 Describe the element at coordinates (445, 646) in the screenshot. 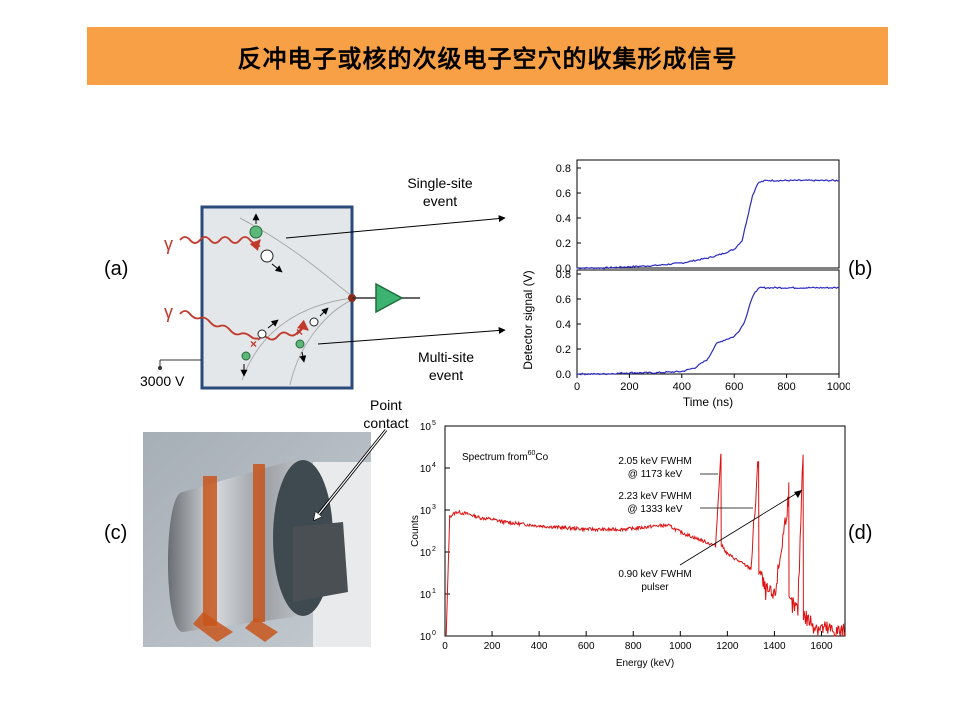

I see `x-tick-label-d: 0` at that location.